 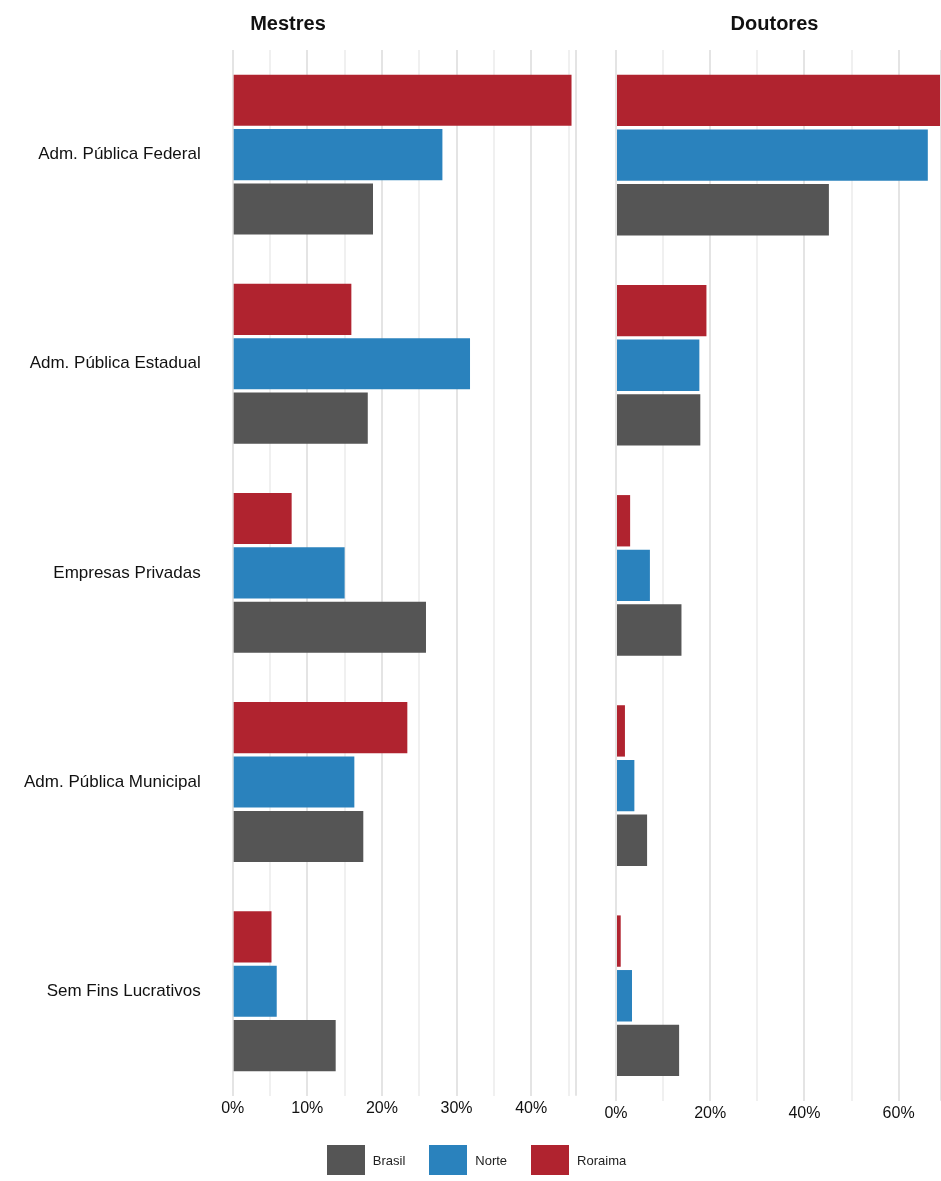 What do you see at coordinates (307, 1107) in the screenshot?
I see `x-tick-label: 10%` at bounding box center [307, 1107].